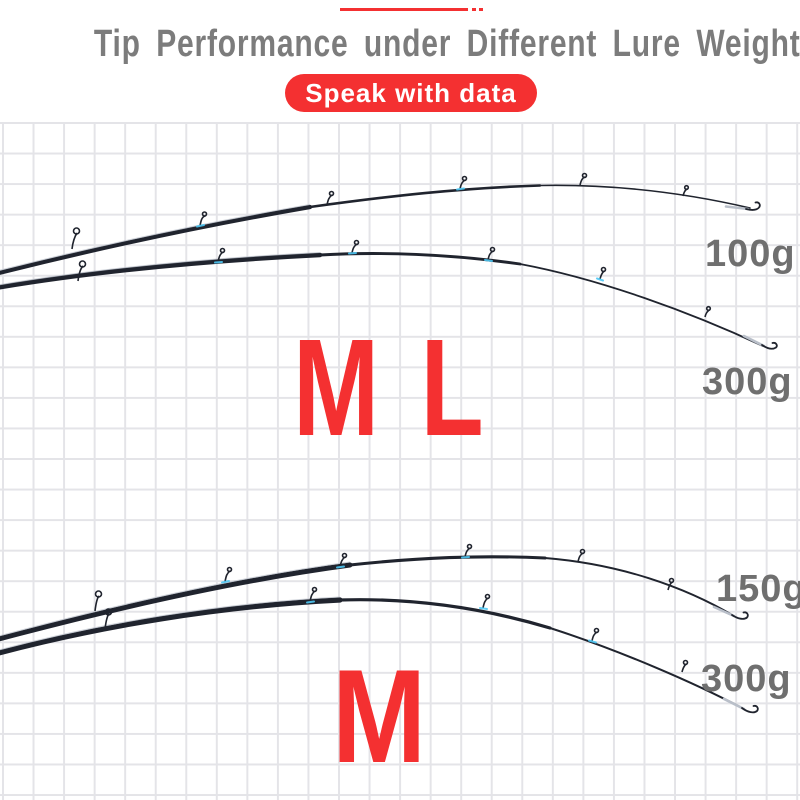 The height and width of the screenshot is (800, 800). I want to click on rod-curve-m-150g, so click(374, 592).